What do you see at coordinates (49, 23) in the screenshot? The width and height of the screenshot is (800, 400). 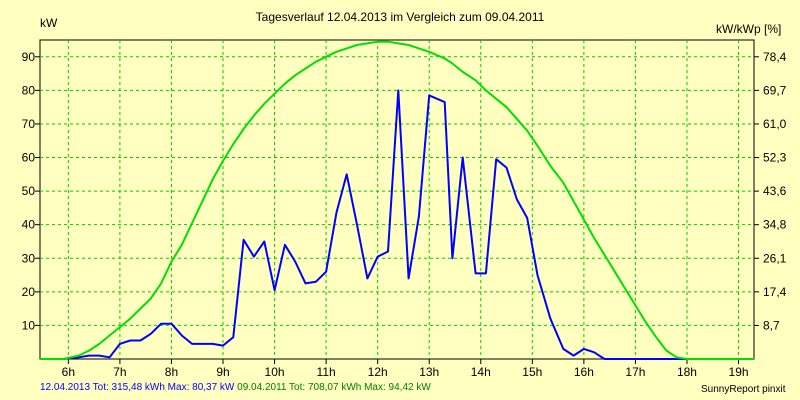 I see `y-axis-label-left: kW` at bounding box center [49, 23].